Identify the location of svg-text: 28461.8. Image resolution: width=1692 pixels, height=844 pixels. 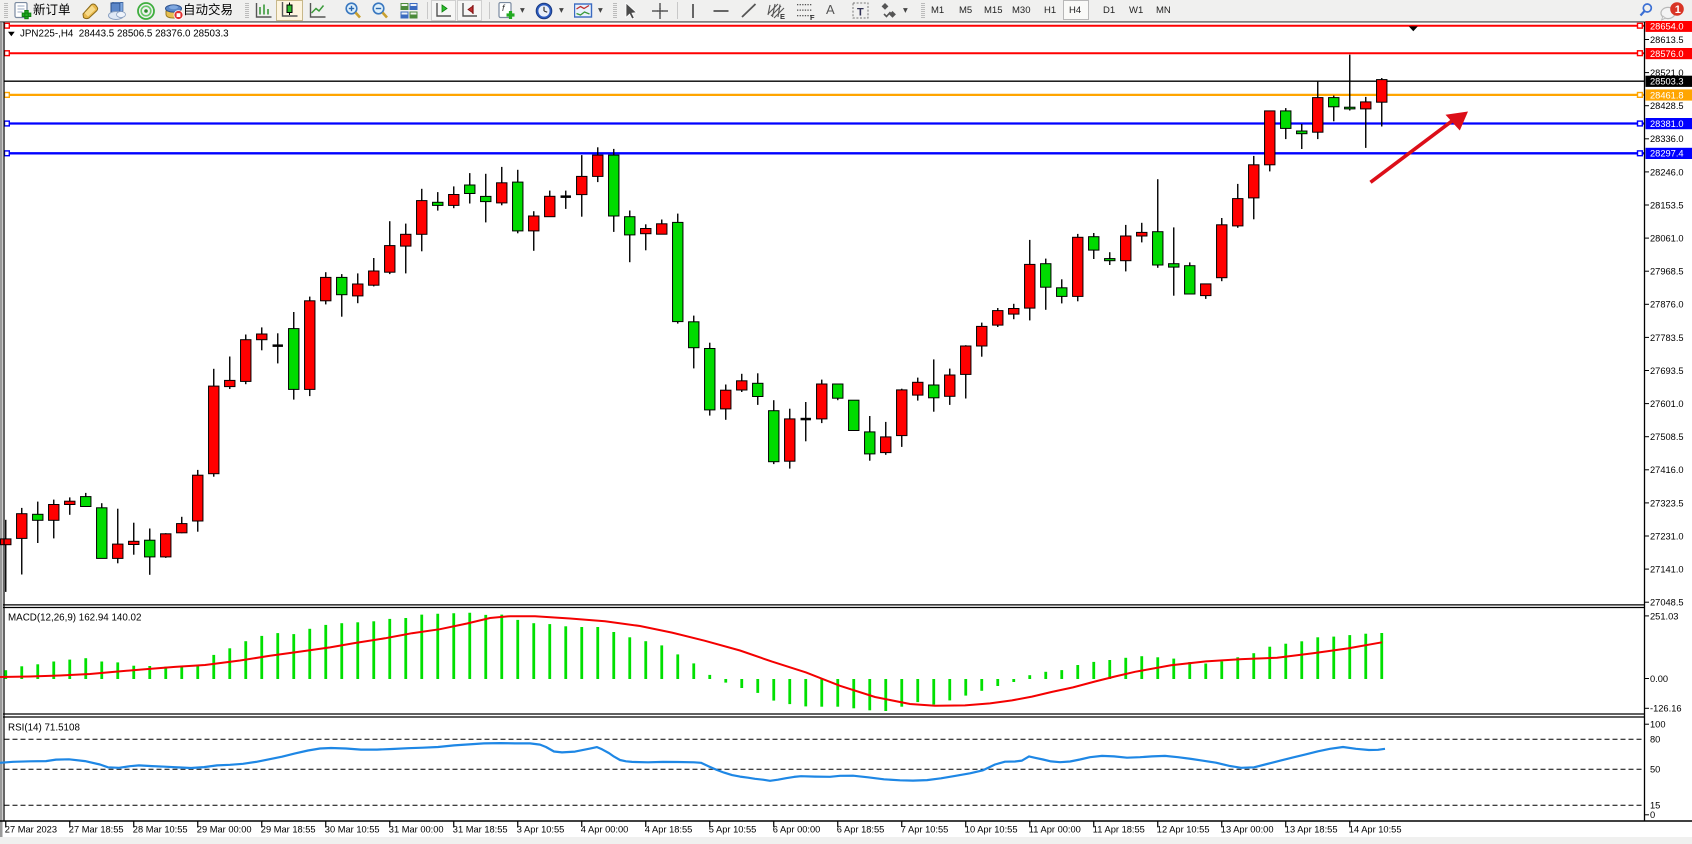
(1667, 95).